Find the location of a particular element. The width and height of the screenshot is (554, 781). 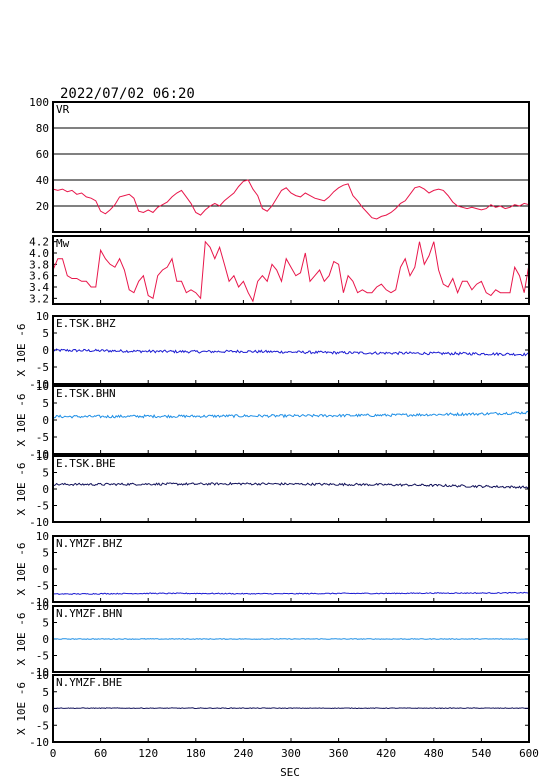

y-tick-label: 40 is located at coordinates (42, 180).